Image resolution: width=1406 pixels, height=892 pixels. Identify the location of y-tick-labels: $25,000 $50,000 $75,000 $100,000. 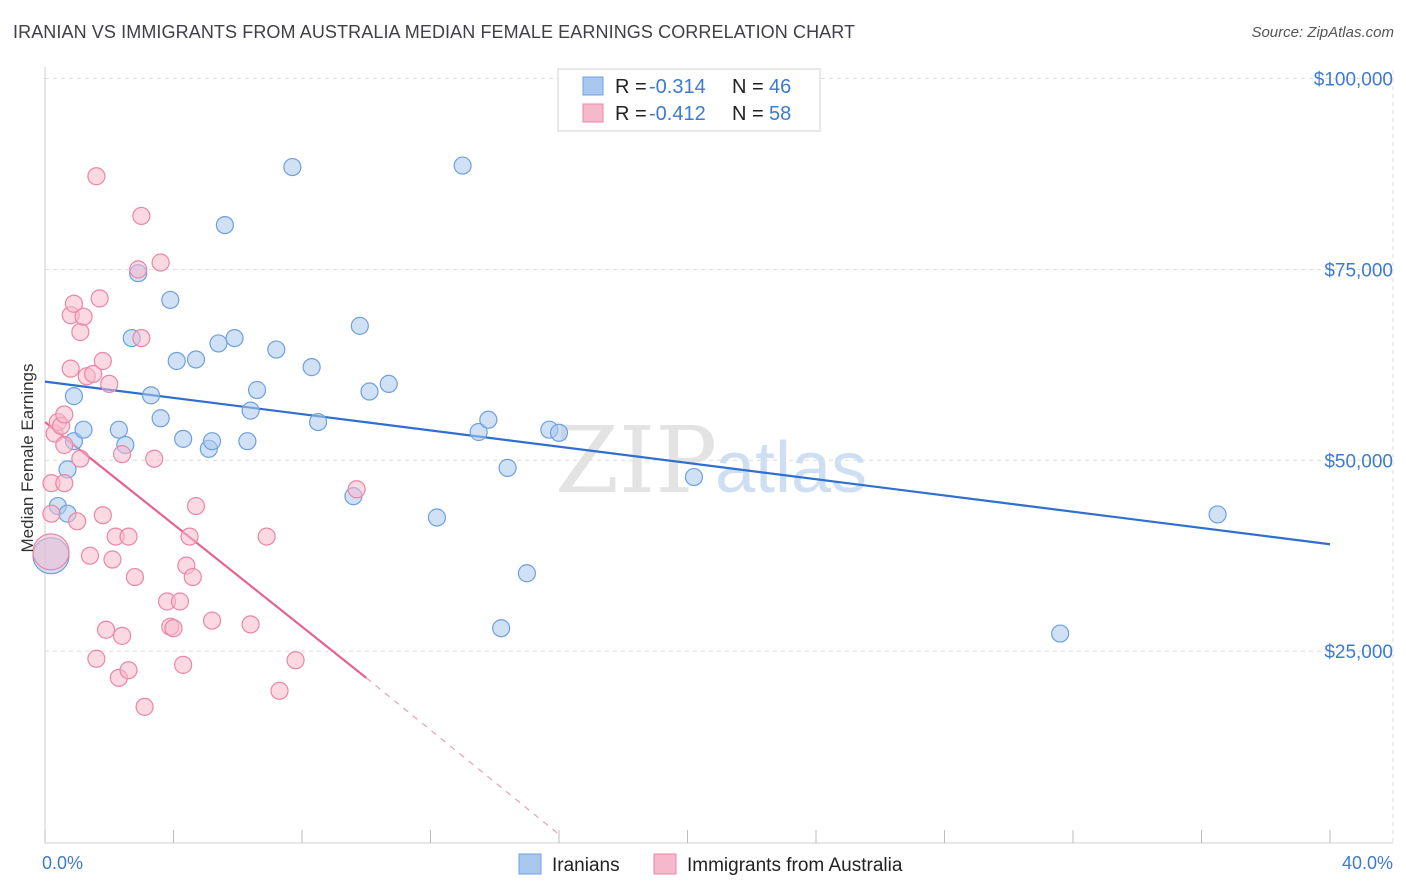
(1353, 367).